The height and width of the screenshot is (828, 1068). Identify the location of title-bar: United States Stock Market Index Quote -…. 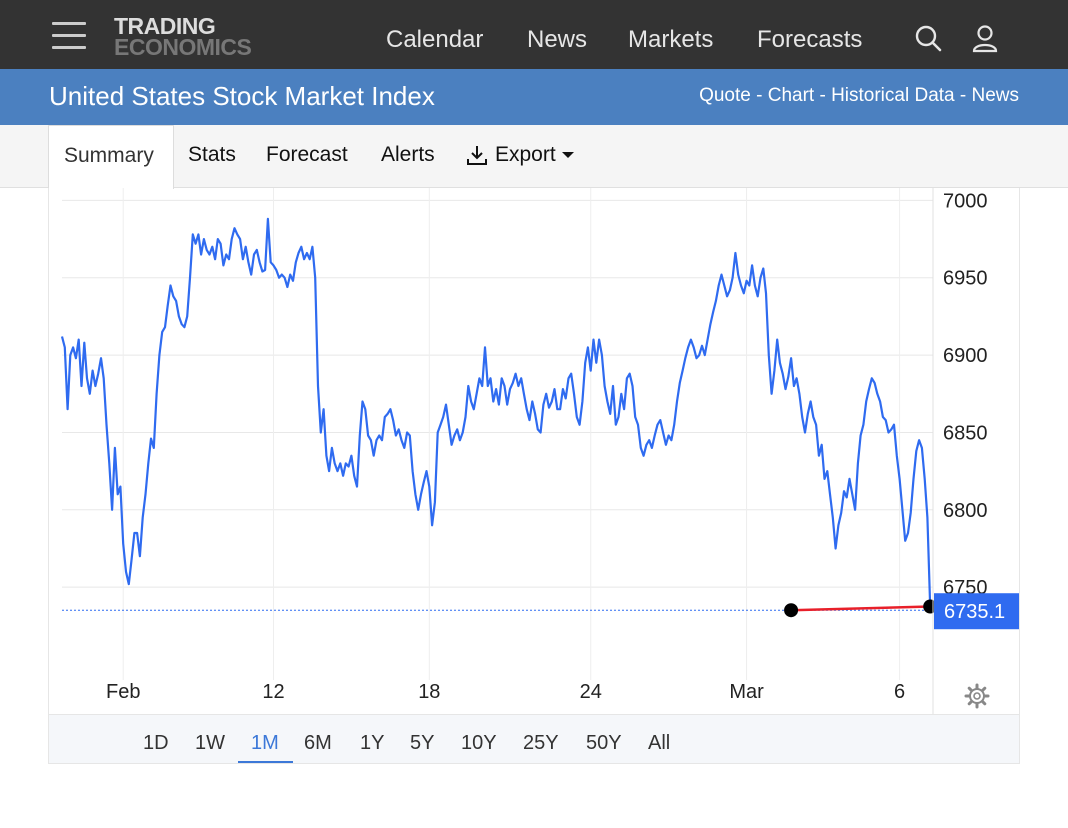
(534, 97).